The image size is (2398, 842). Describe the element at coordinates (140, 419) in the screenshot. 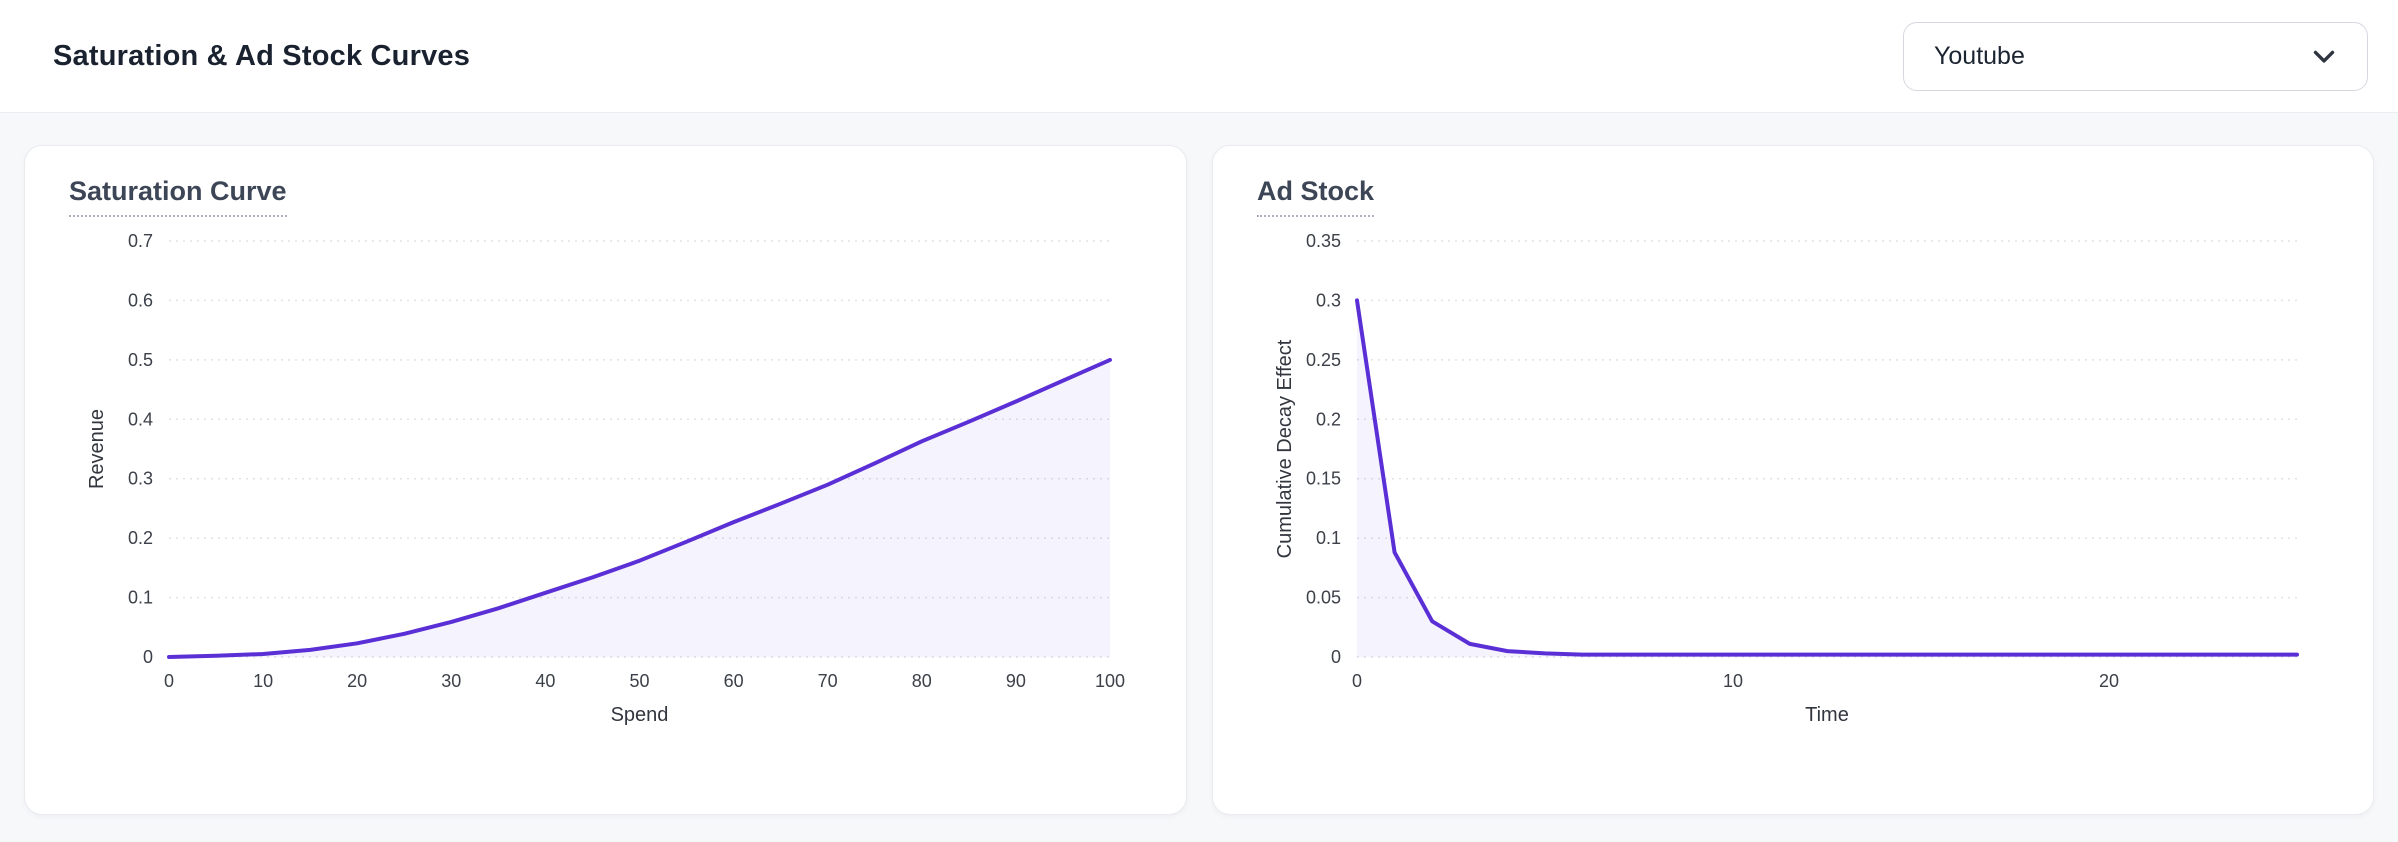

I see `svg-text: 0.4` at that location.